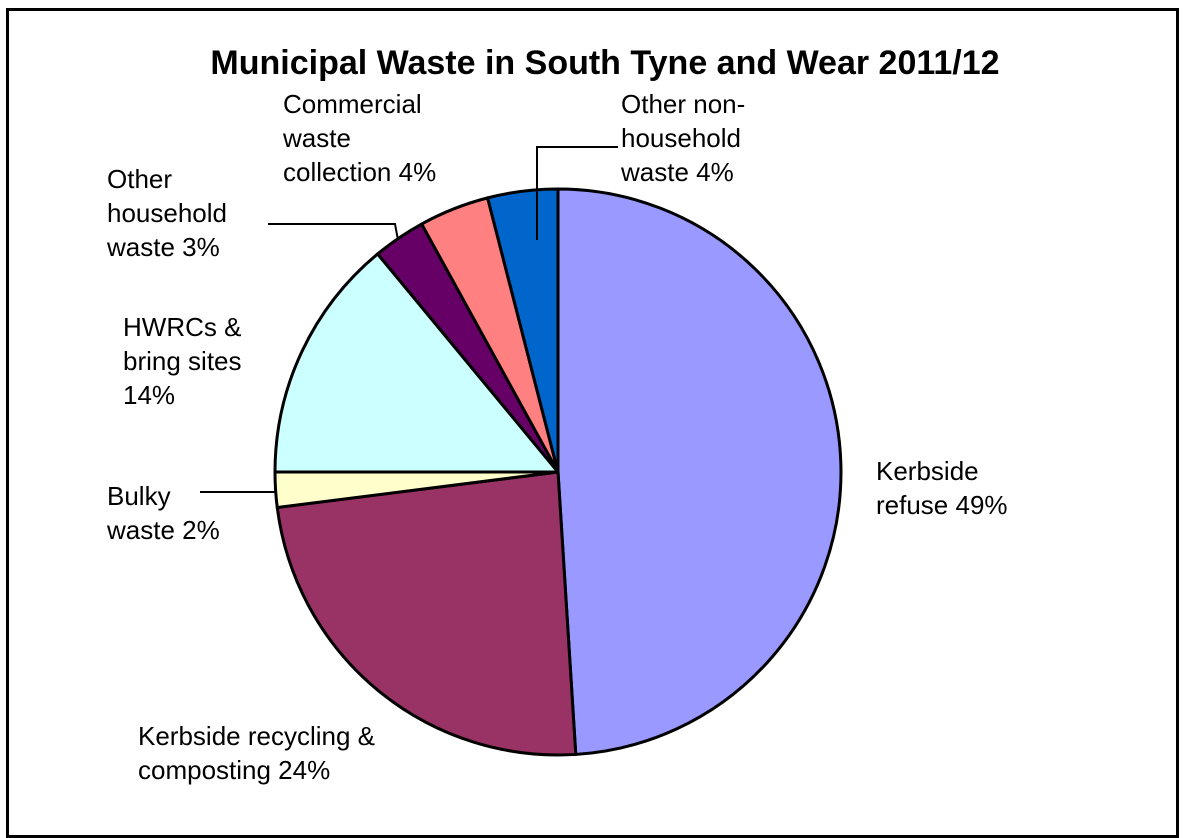 Image resolution: width=1188 pixels, height=838 pixels. What do you see at coordinates (523, 330) in the screenshot?
I see `pie-slice-other-non-household-waste` at bounding box center [523, 330].